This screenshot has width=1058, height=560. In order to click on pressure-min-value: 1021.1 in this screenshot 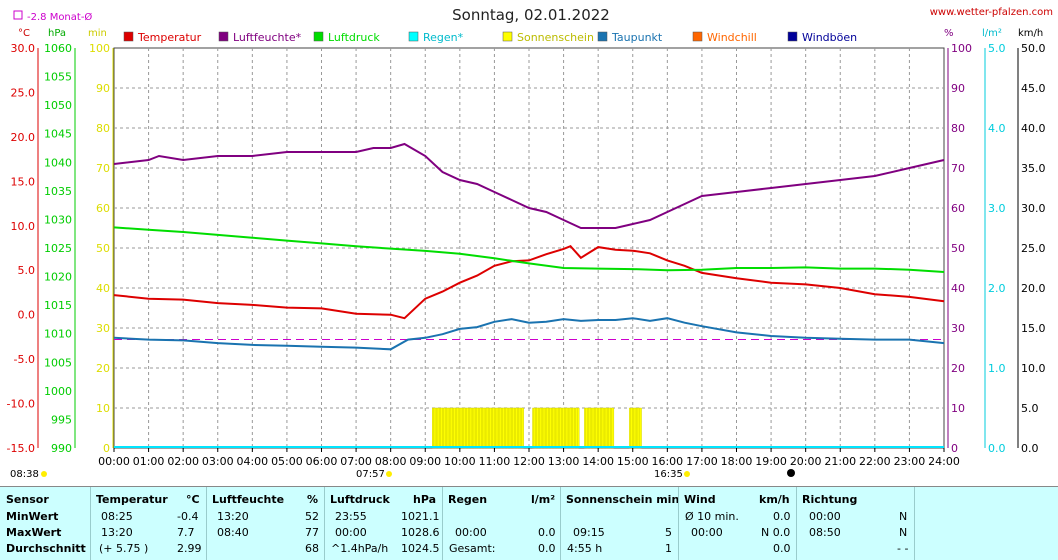, I will do `click(420, 516)`.